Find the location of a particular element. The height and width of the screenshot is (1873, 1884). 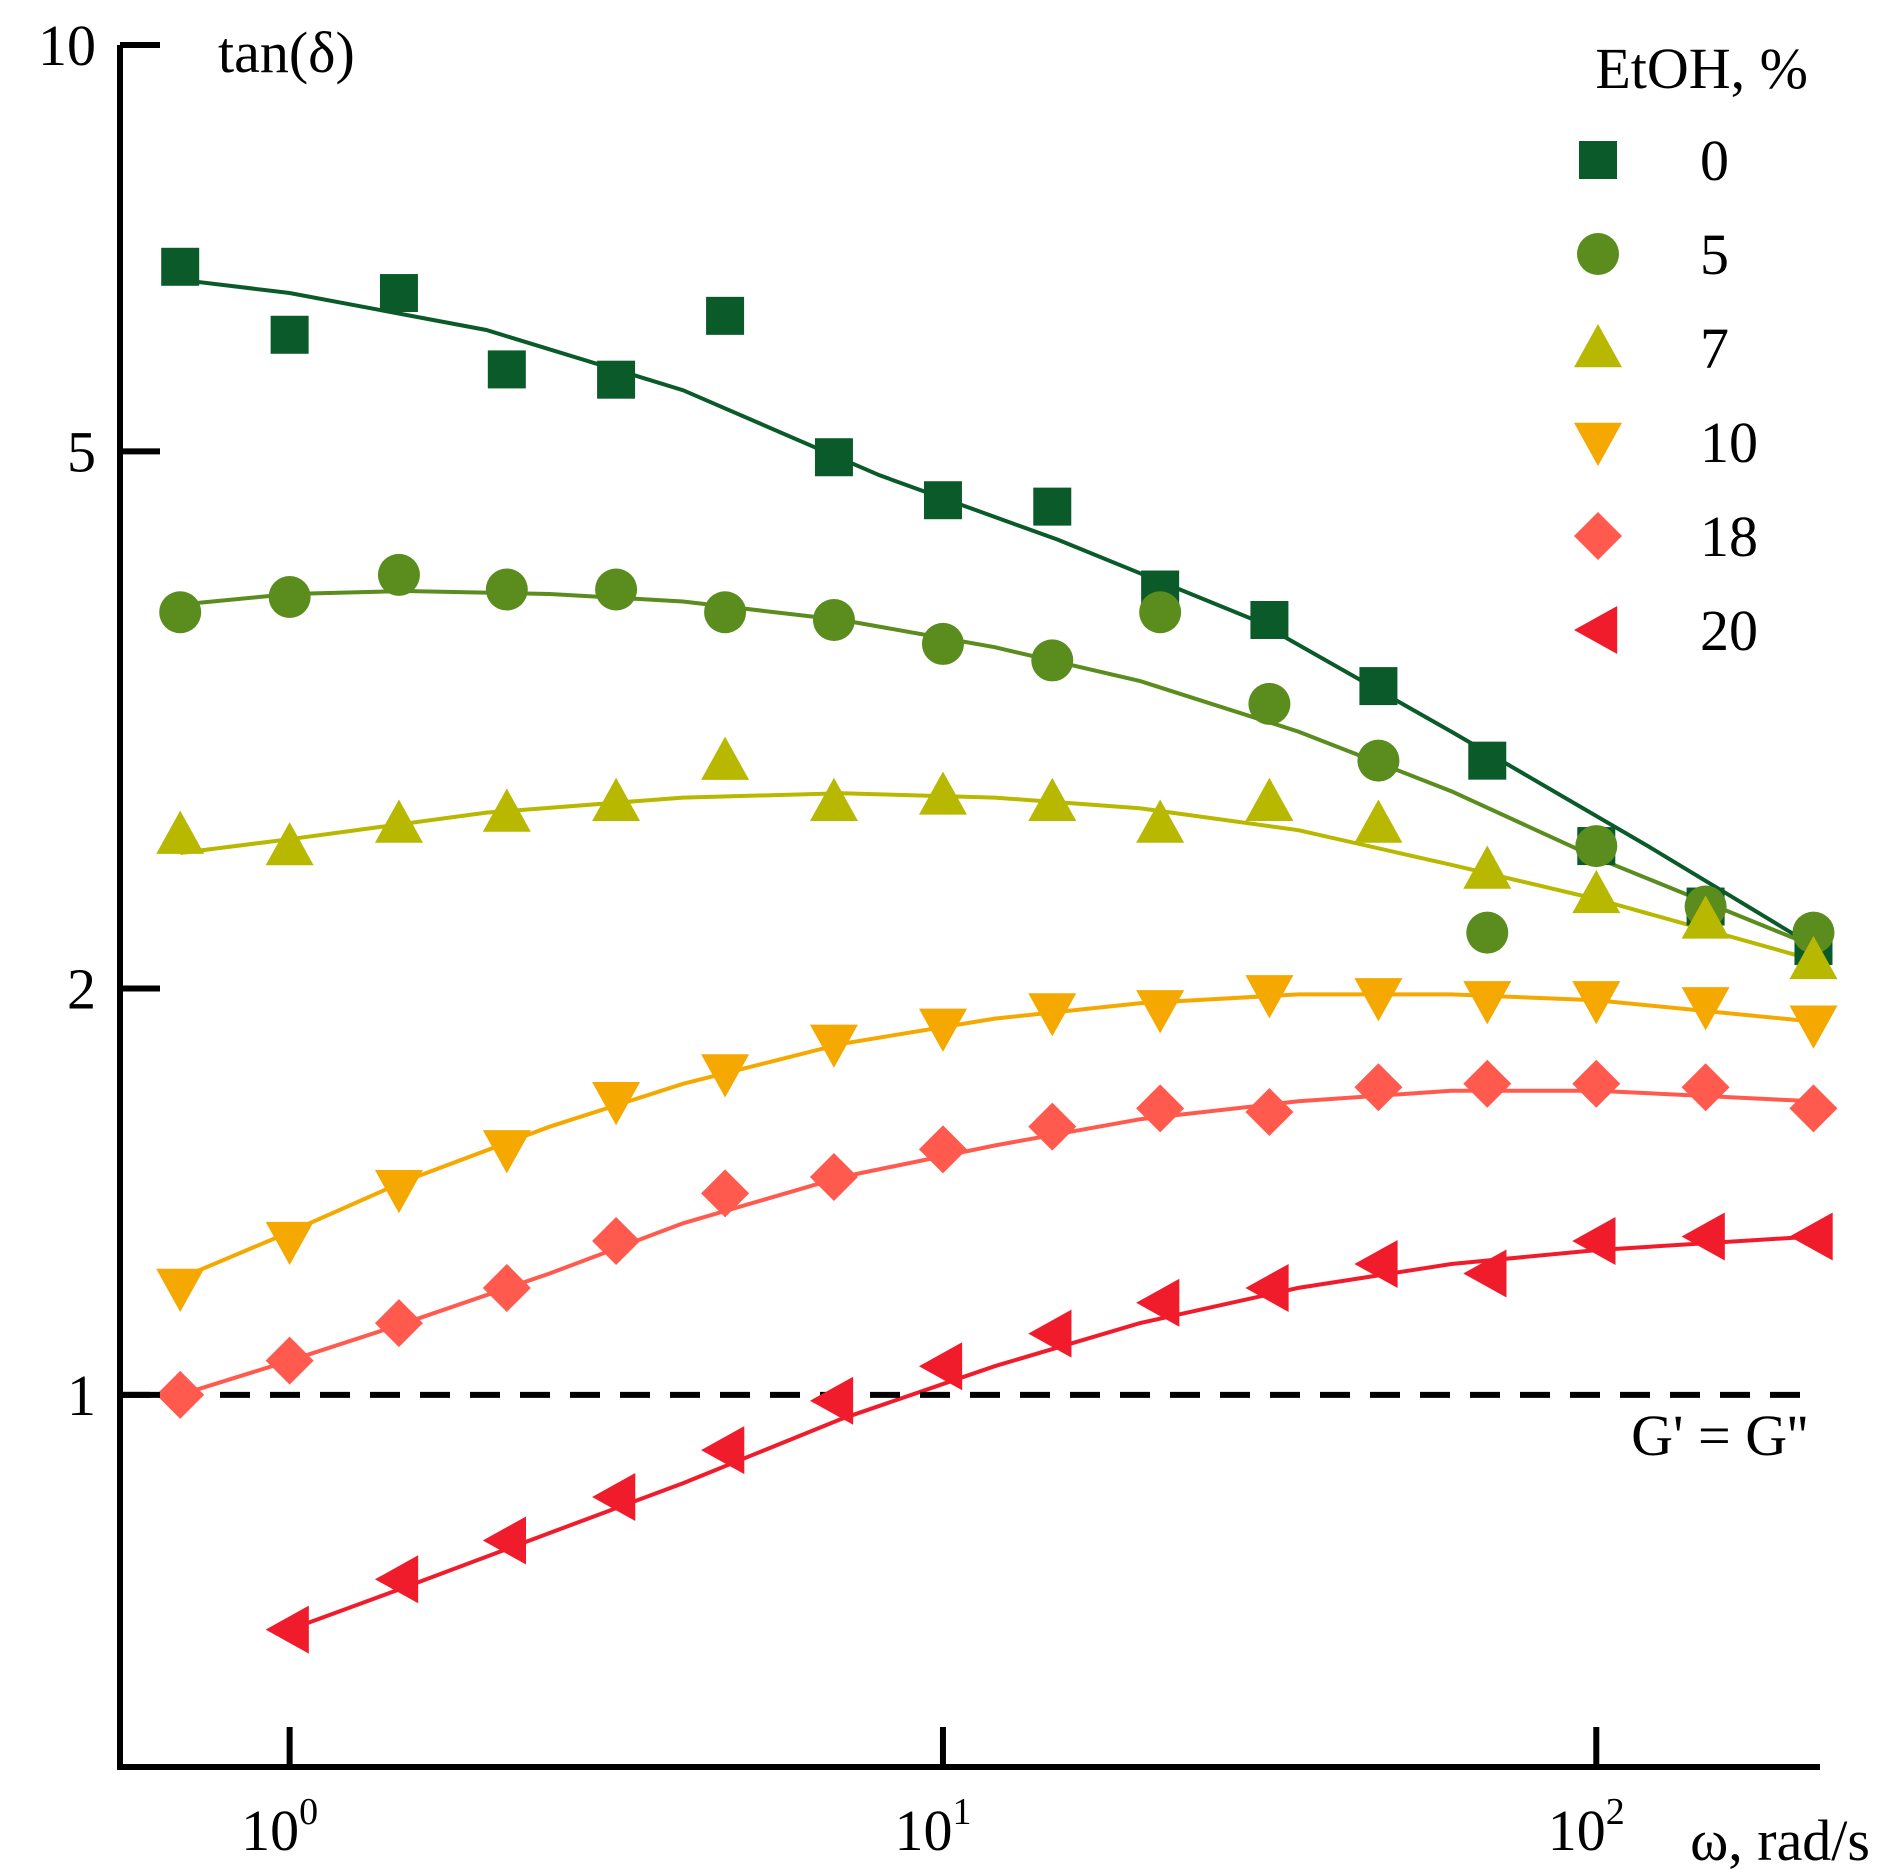

legend-marker-diamond is located at coordinates (1598, 536).